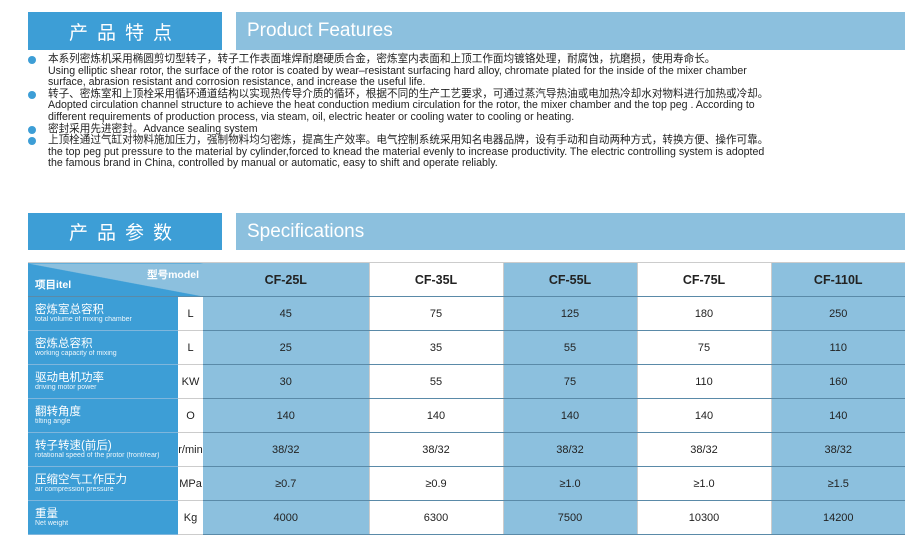 Image resolution: width=923 pixels, height=549 pixels. I want to click on value-cell: 25, so click(286, 347).